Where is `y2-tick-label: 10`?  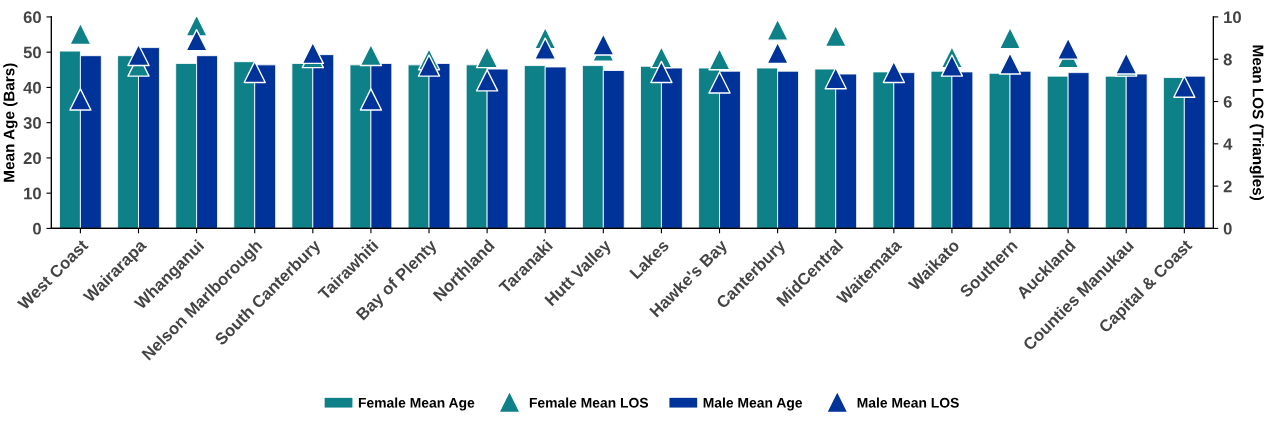
y2-tick-label: 10 is located at coordinates (1232, 17).